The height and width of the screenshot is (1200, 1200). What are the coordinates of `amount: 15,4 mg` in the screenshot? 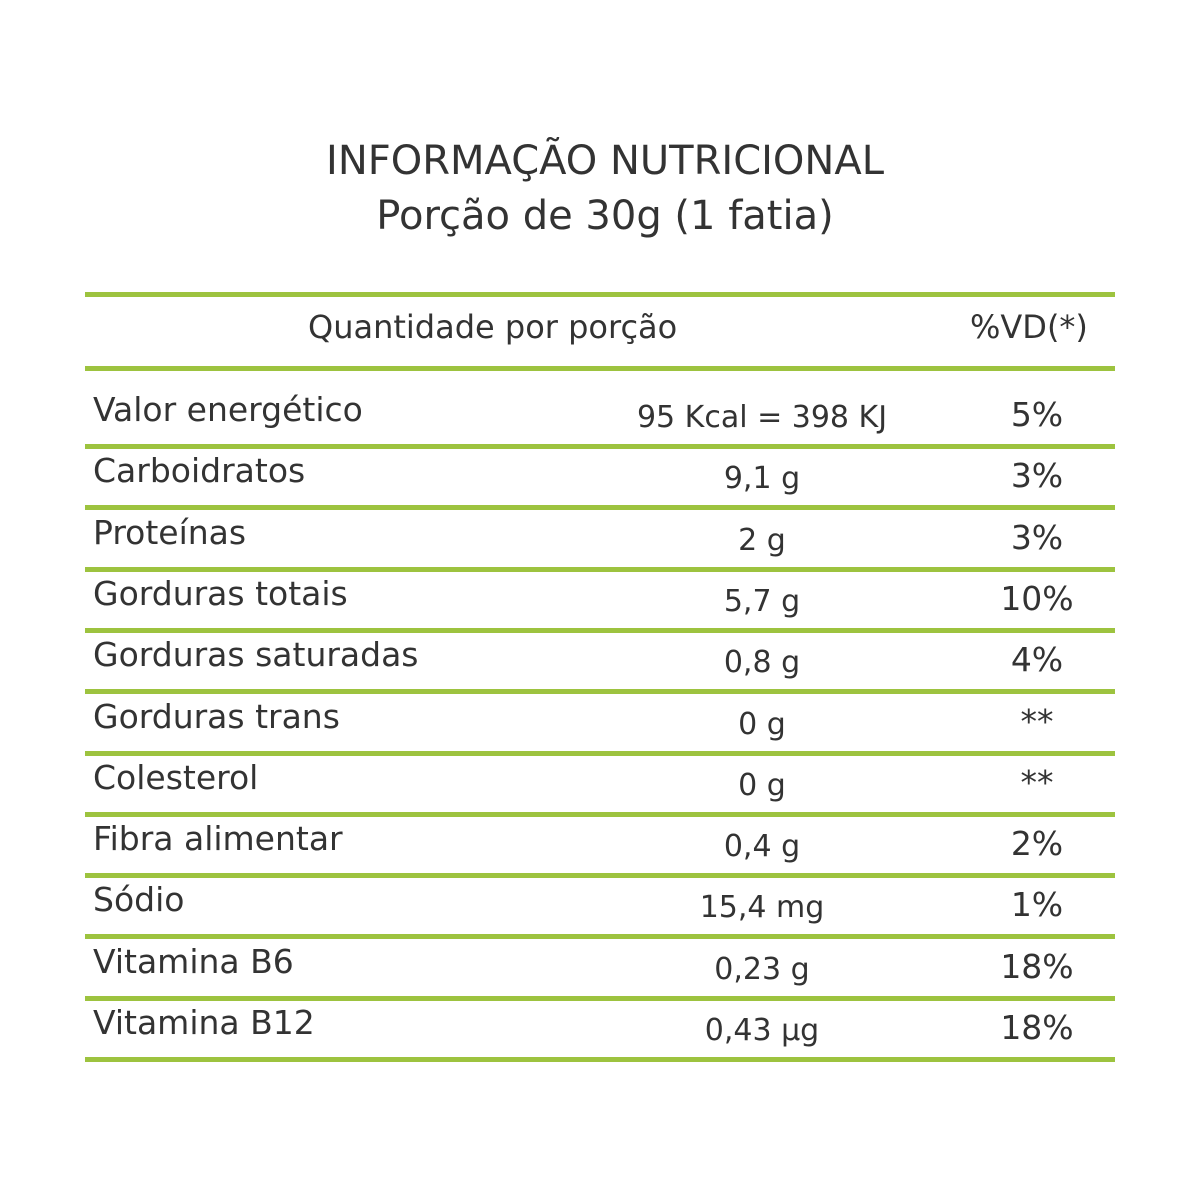 It's located at (762, 908).